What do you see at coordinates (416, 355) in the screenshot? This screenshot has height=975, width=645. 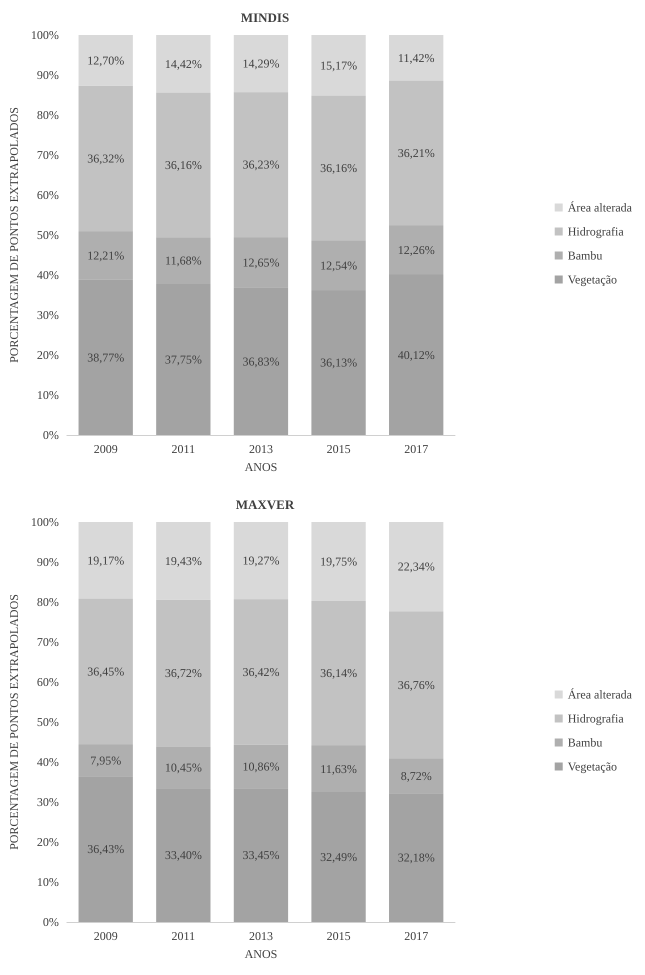 I see `data-label: 40,12%` at bounding box center [416, 355].